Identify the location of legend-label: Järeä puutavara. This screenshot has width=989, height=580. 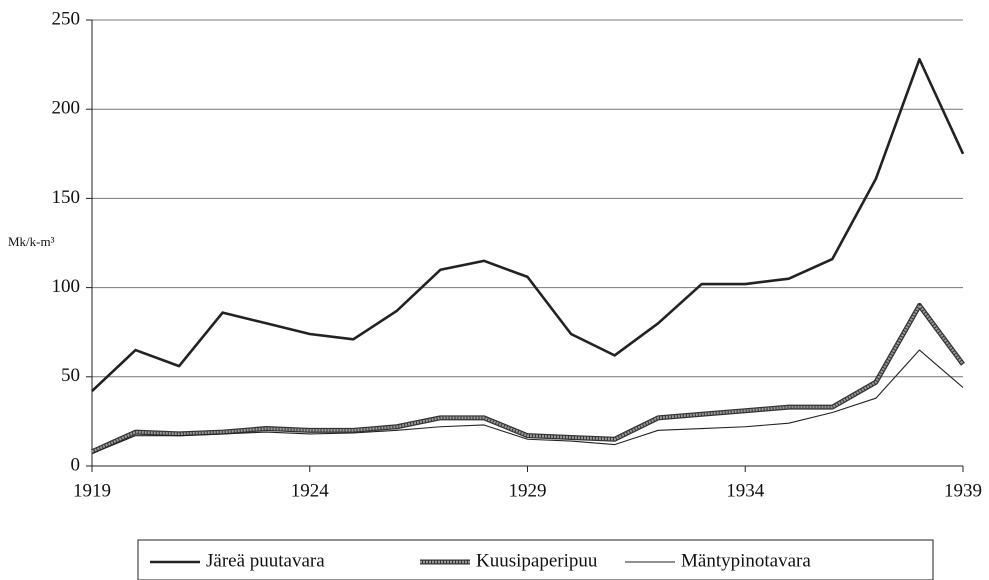
(265, 560).